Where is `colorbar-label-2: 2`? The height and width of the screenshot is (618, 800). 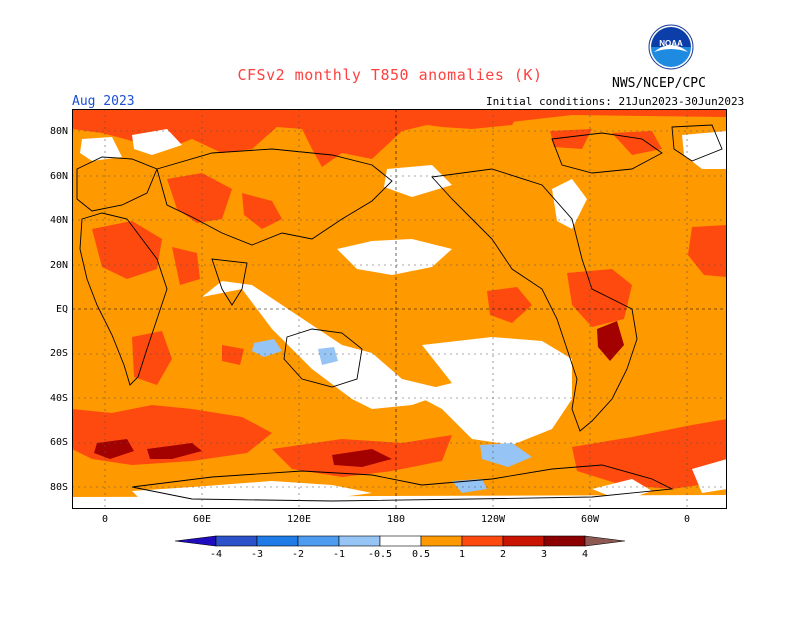 colorbar-label-2: 2 is located at coordinates (503, 554).